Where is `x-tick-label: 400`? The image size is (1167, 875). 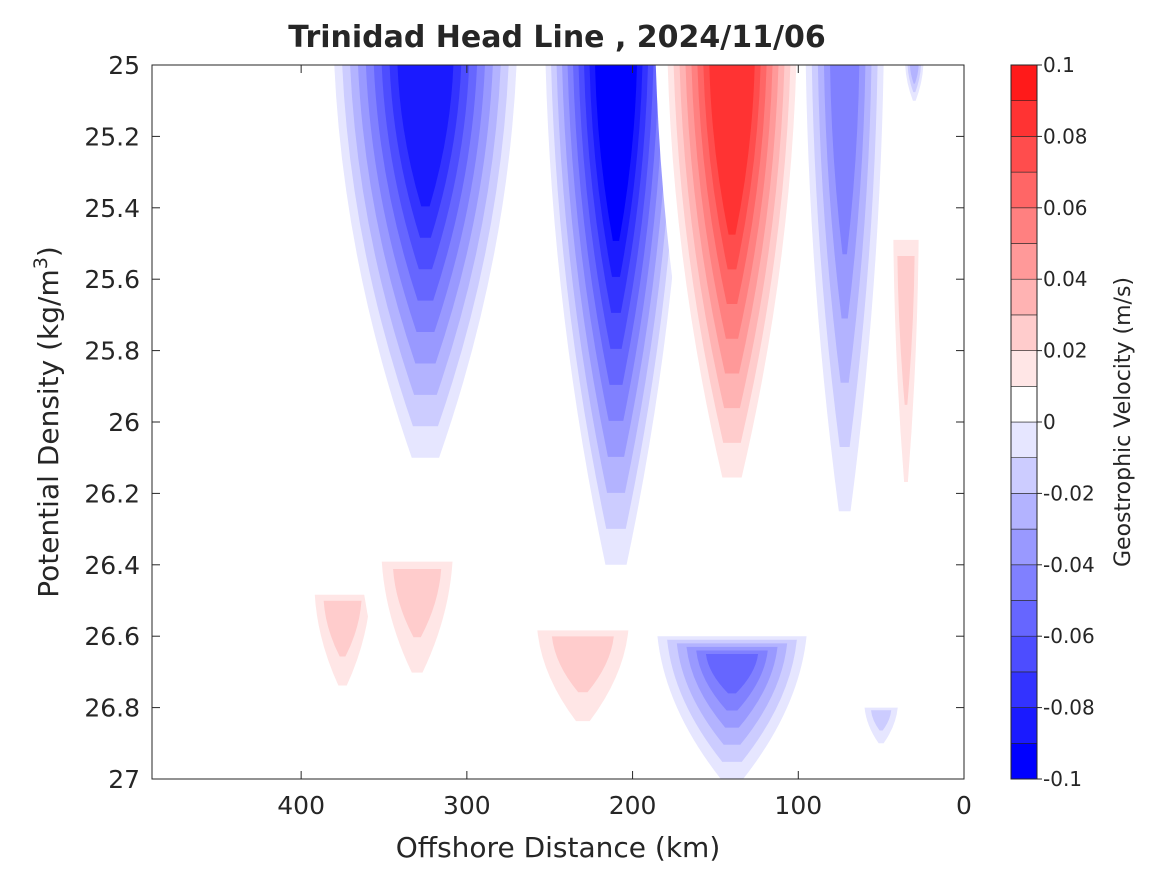
x-tick-label: 400 is located at coordinates (301, 805).